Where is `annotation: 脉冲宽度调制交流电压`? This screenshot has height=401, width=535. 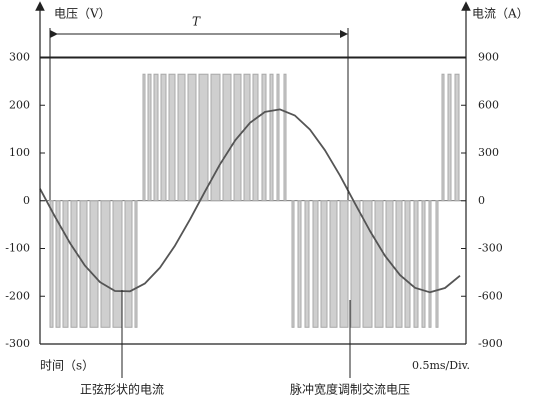 annotation: 脉冲宽度调制交流电压 is located at coordinates (350, 389).